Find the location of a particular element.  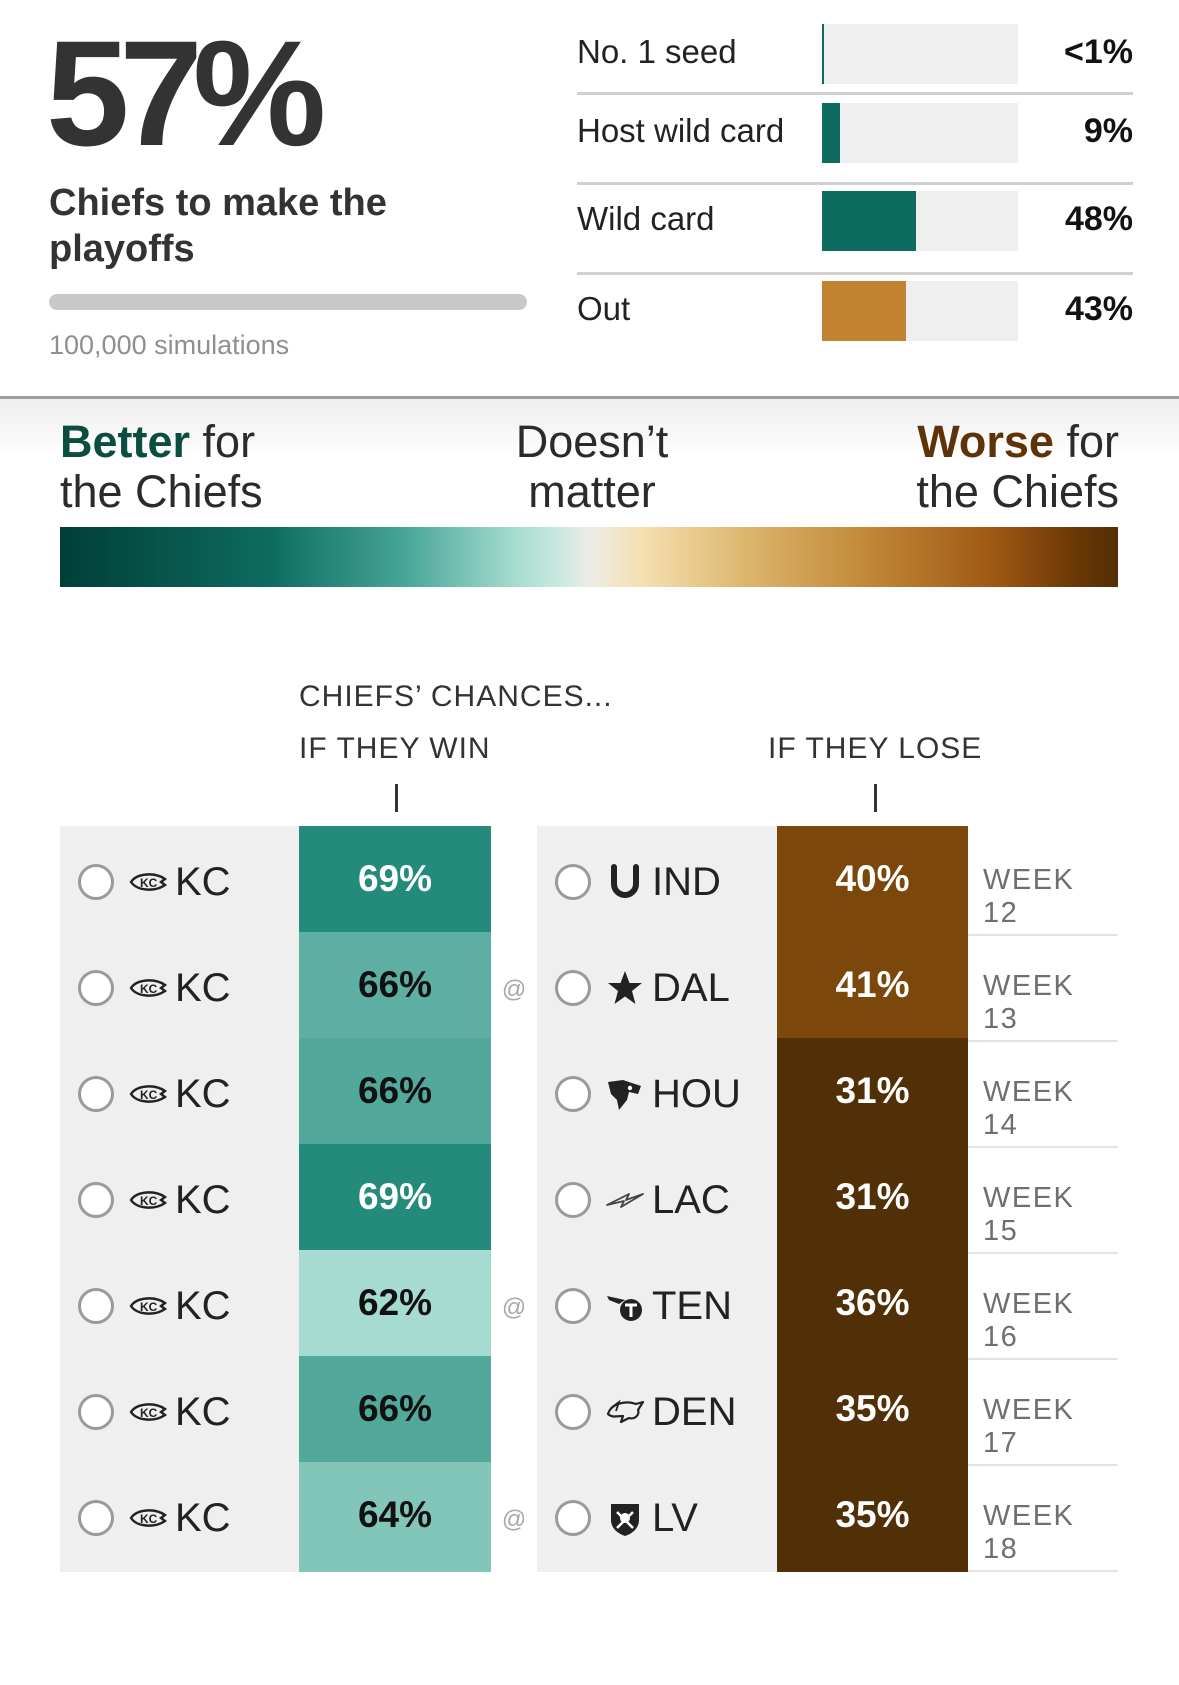

pick-hou-win-radio is located at coordinates (573, 1094).